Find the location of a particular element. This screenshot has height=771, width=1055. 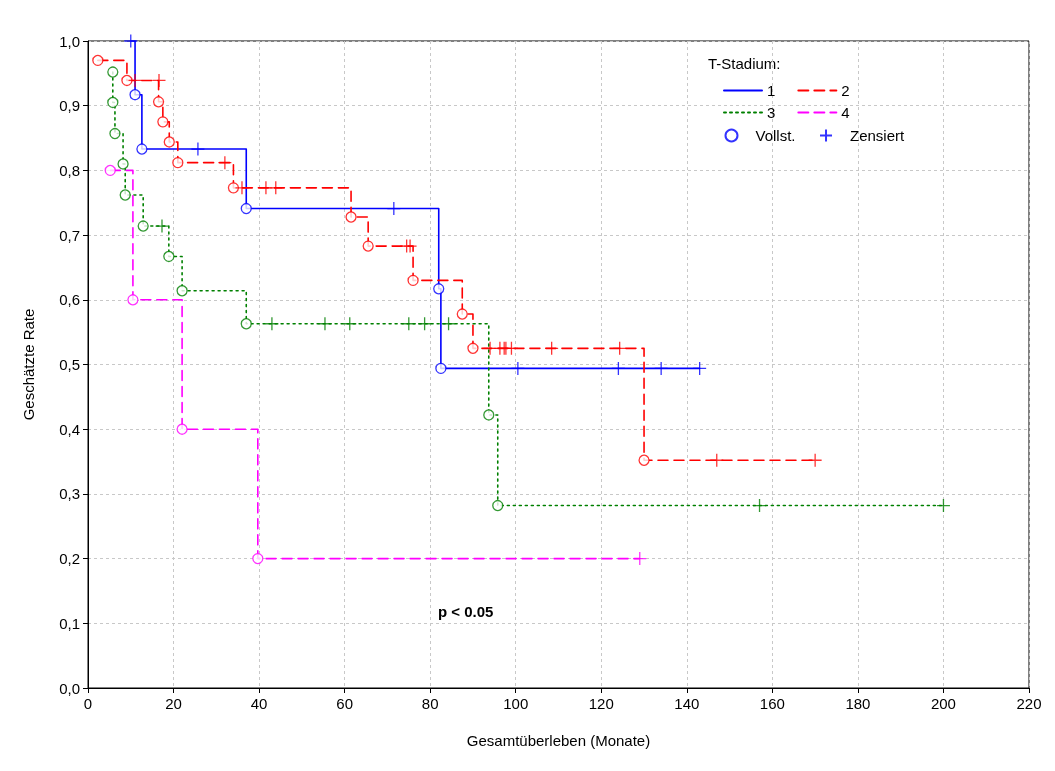

legend-label: 2 is located at coordinates (845, 90).